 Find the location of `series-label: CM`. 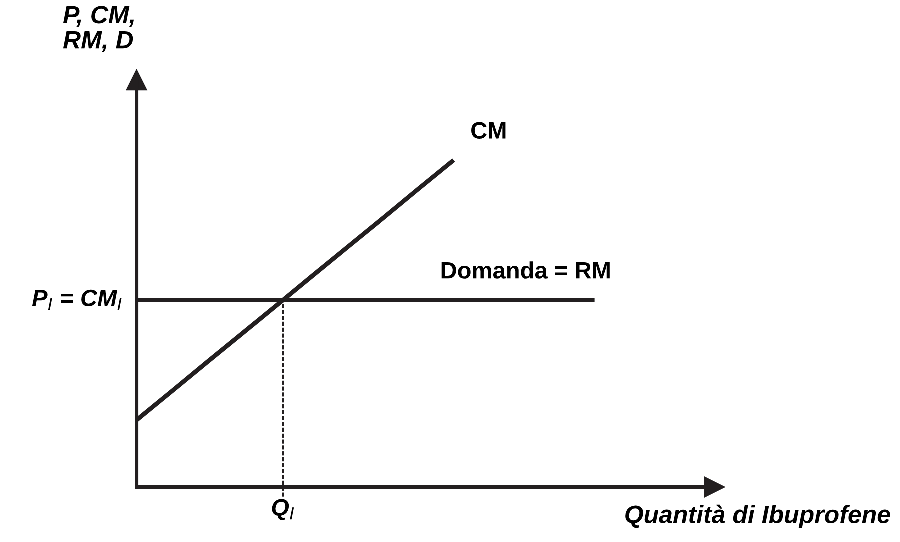

series-label: CM is located at coordinates (489, 130).